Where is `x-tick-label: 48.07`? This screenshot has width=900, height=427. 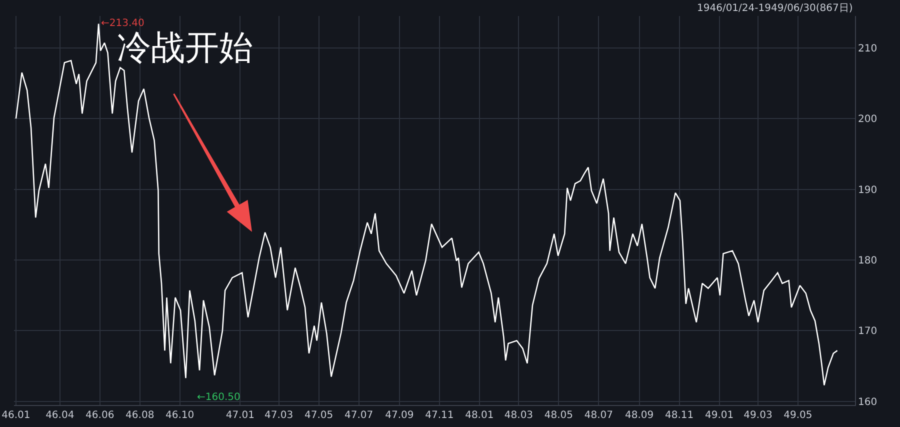
x-tick-label: 48.07 is located at coordinates (599, 415).